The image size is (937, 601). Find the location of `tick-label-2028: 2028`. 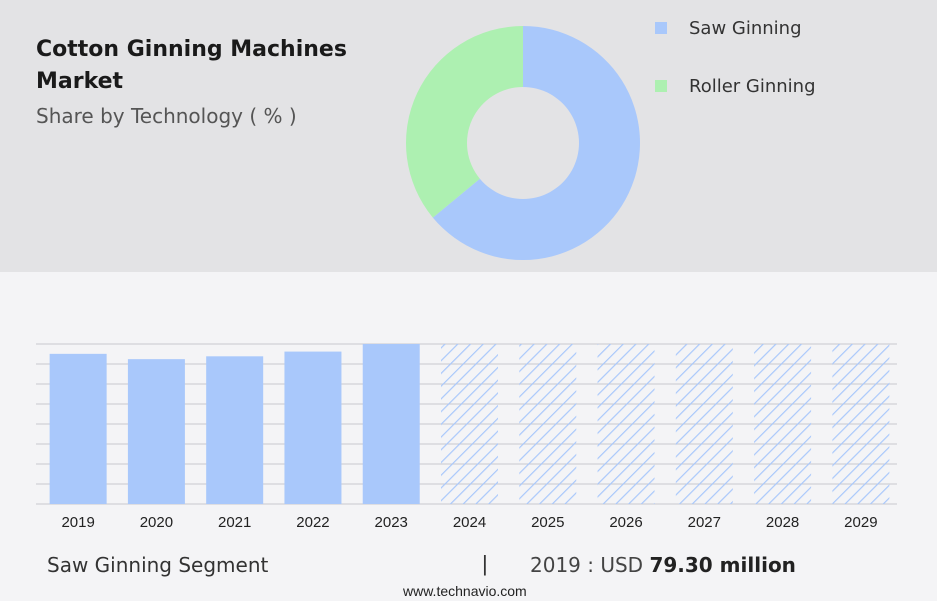

tick-label-2028: 2028 is located at coordinates (782, 522).